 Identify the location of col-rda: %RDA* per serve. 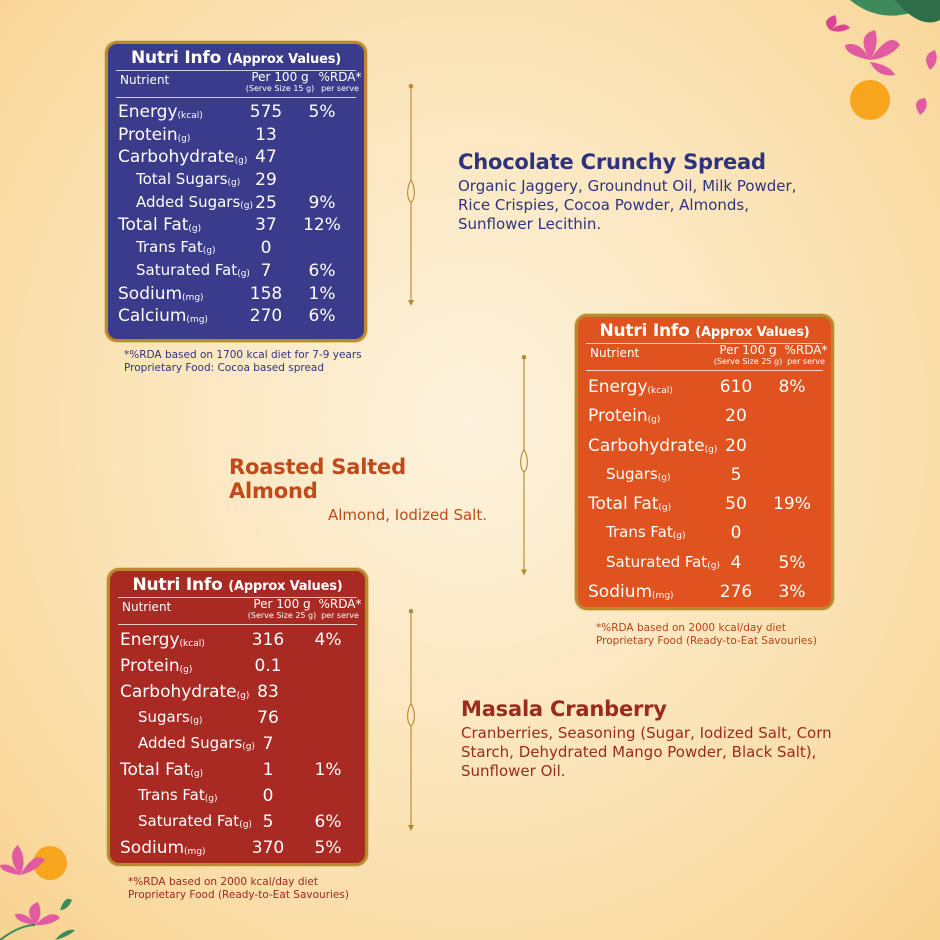
(340, 82).